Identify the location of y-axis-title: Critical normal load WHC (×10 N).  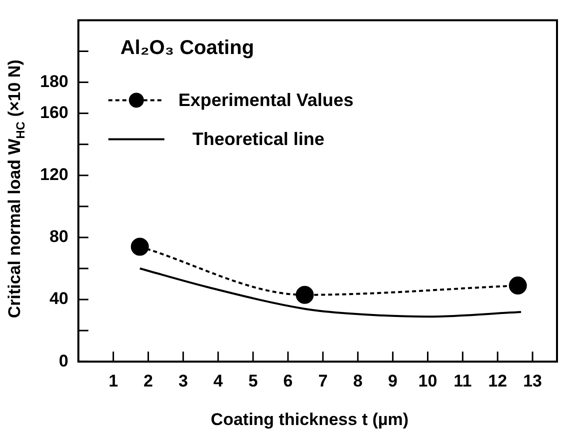
(16, 189).